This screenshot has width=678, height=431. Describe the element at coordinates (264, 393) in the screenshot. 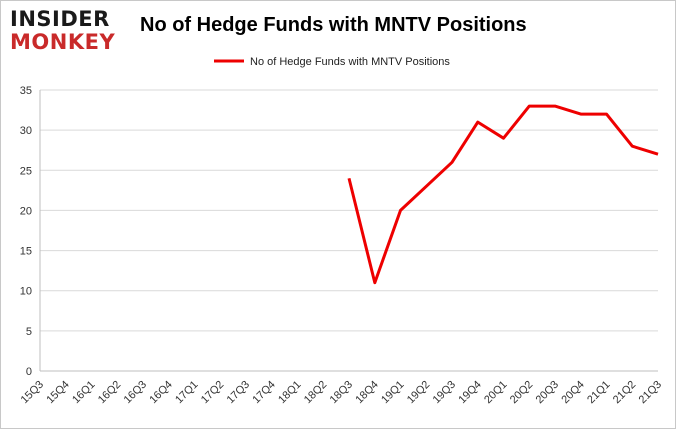

I see `x-tick-label: 17Q4` at that location.